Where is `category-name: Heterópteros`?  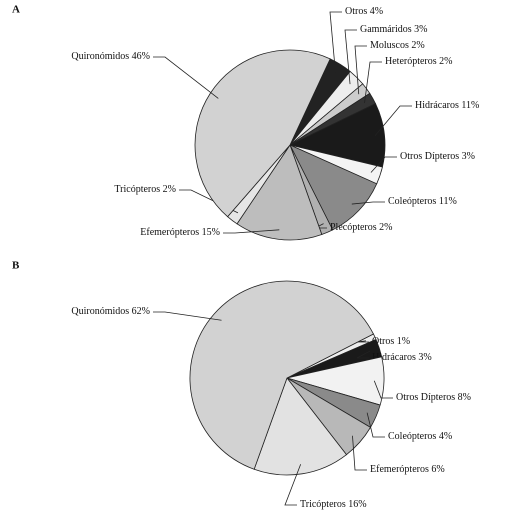
category-name: Heterópteros is located at coordinates (411, 61).